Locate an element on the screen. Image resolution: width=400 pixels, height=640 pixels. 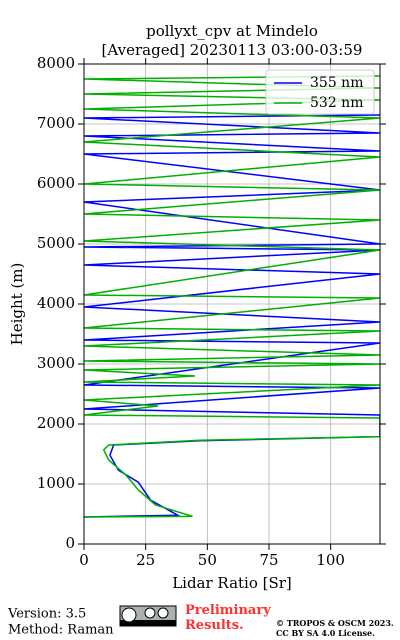
y-tick-label: 0 is located at coordinates (70, 543).